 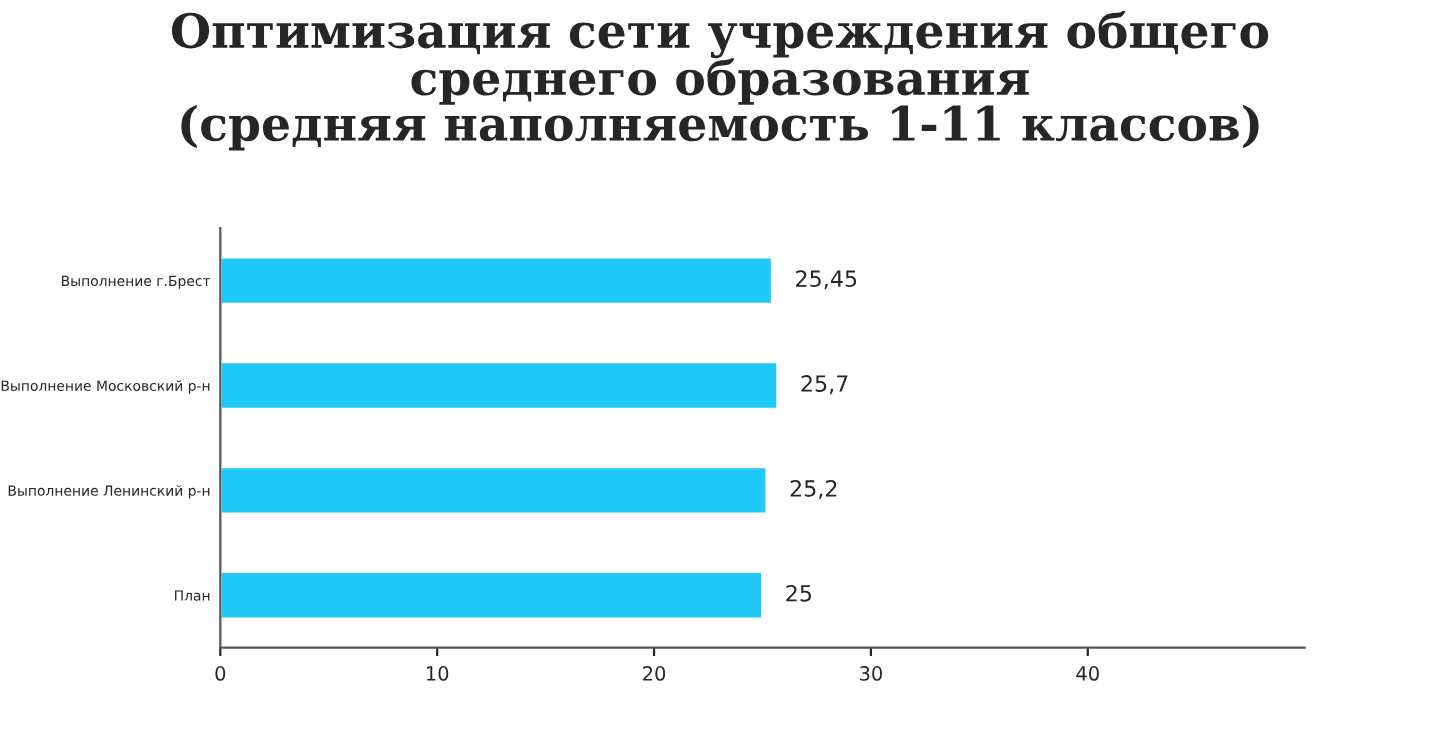 I want to click on x-tick-label: 30, so click(x=871, y=673).